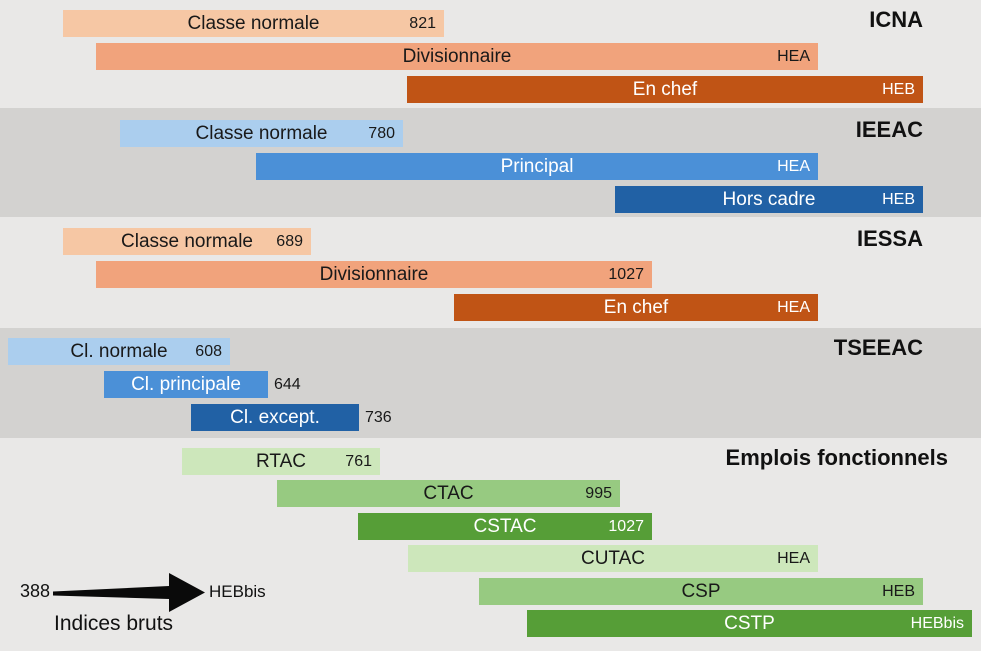 This screenshot has width=981, height=651. What do you see at coordinates (836, 457) in the screenshot?
I see `group-title-emplois-fonctionnels: Emplois fonctionnels` at bounding box center [836, 457].